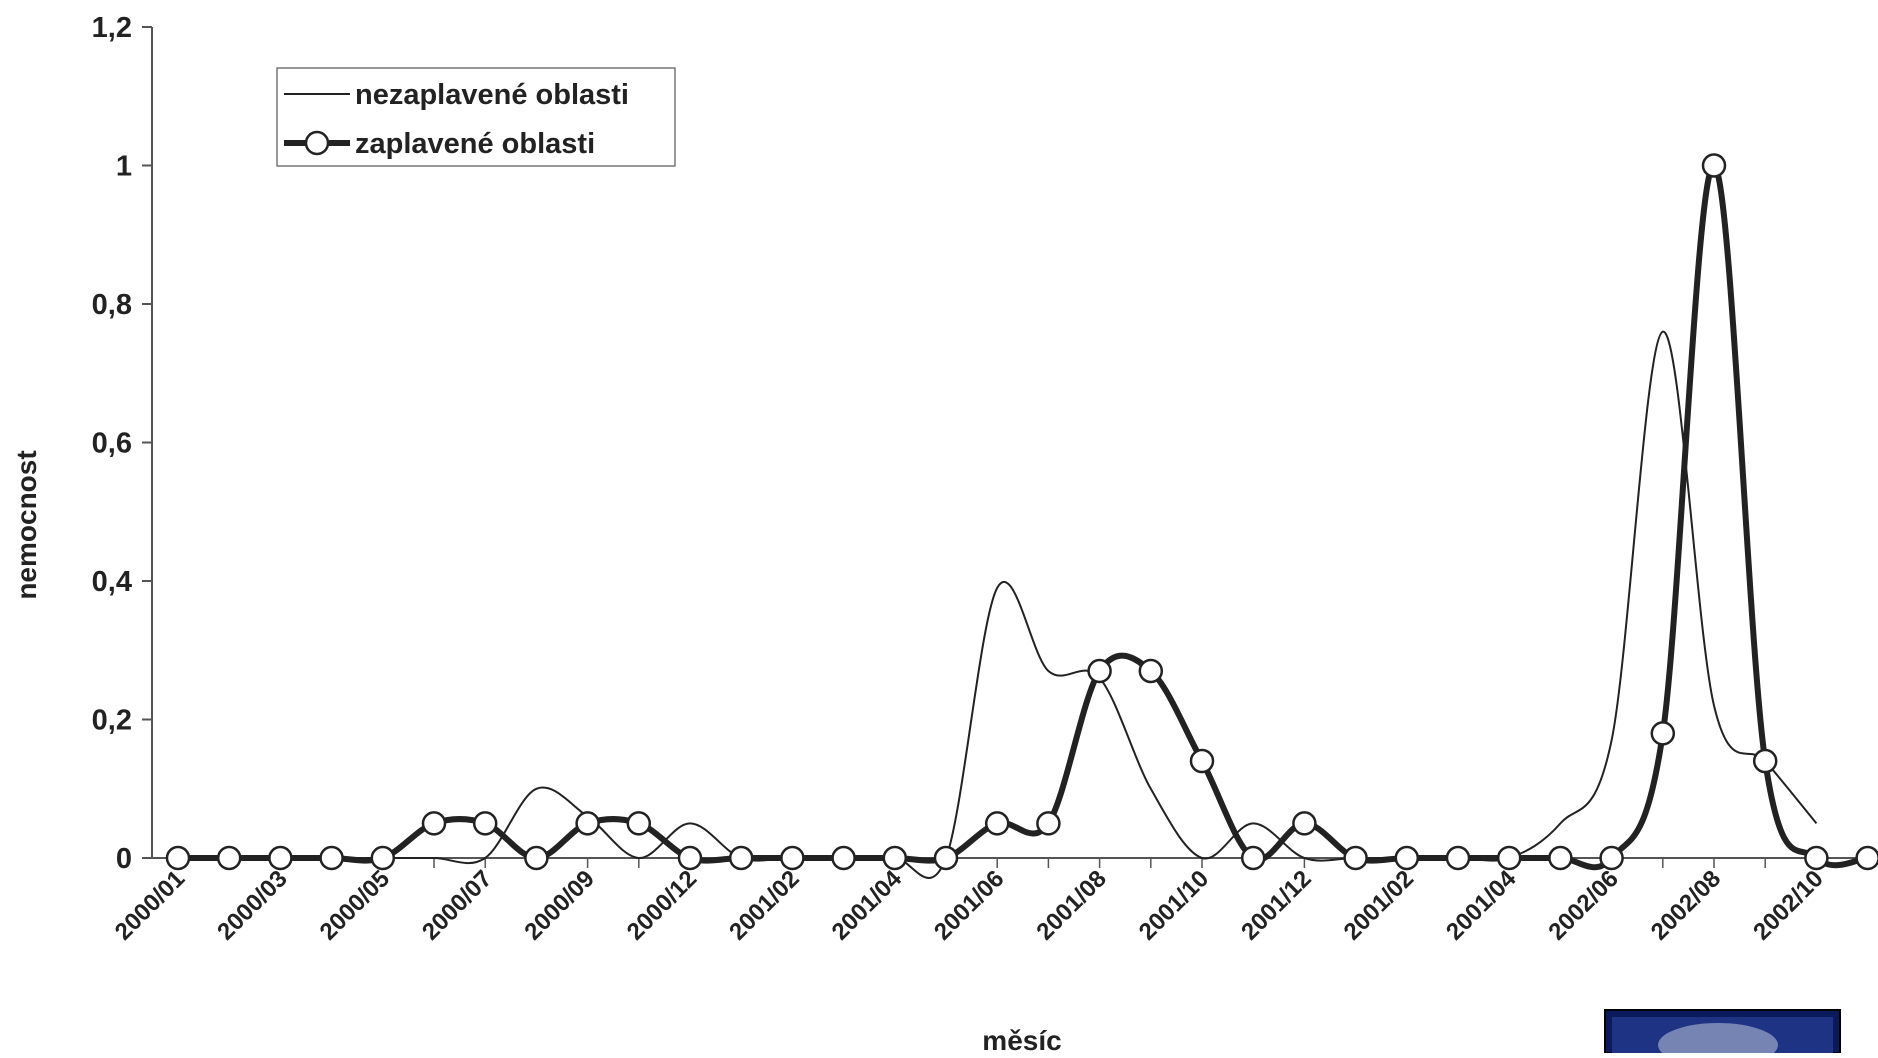 Image resolution: width=1878 pixels, height=1058 pixels. What do you see at coordinates (1276, 905) in the screenshot?
I see `x-tick-label: 2001/12` at bounding box center [1276, 905].